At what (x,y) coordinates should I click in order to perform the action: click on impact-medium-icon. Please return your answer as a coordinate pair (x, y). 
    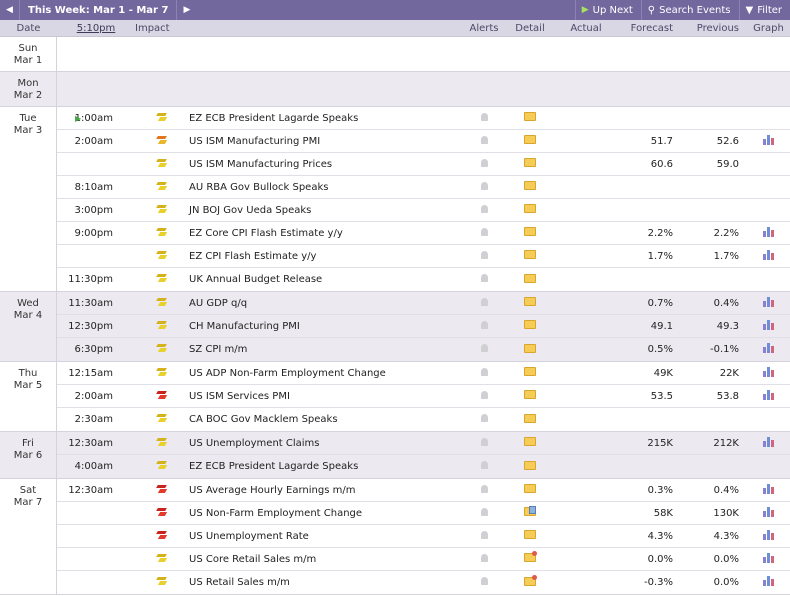
    Looking at the image, I should click on (162, 140).